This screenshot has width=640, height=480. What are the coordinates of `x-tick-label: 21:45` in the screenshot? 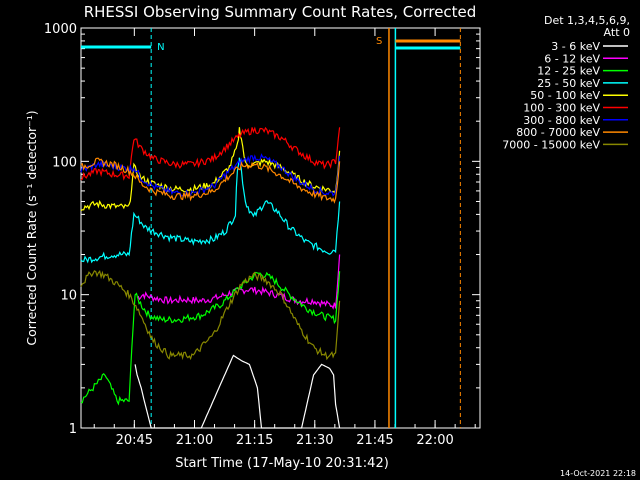 It's located at (374, 440).